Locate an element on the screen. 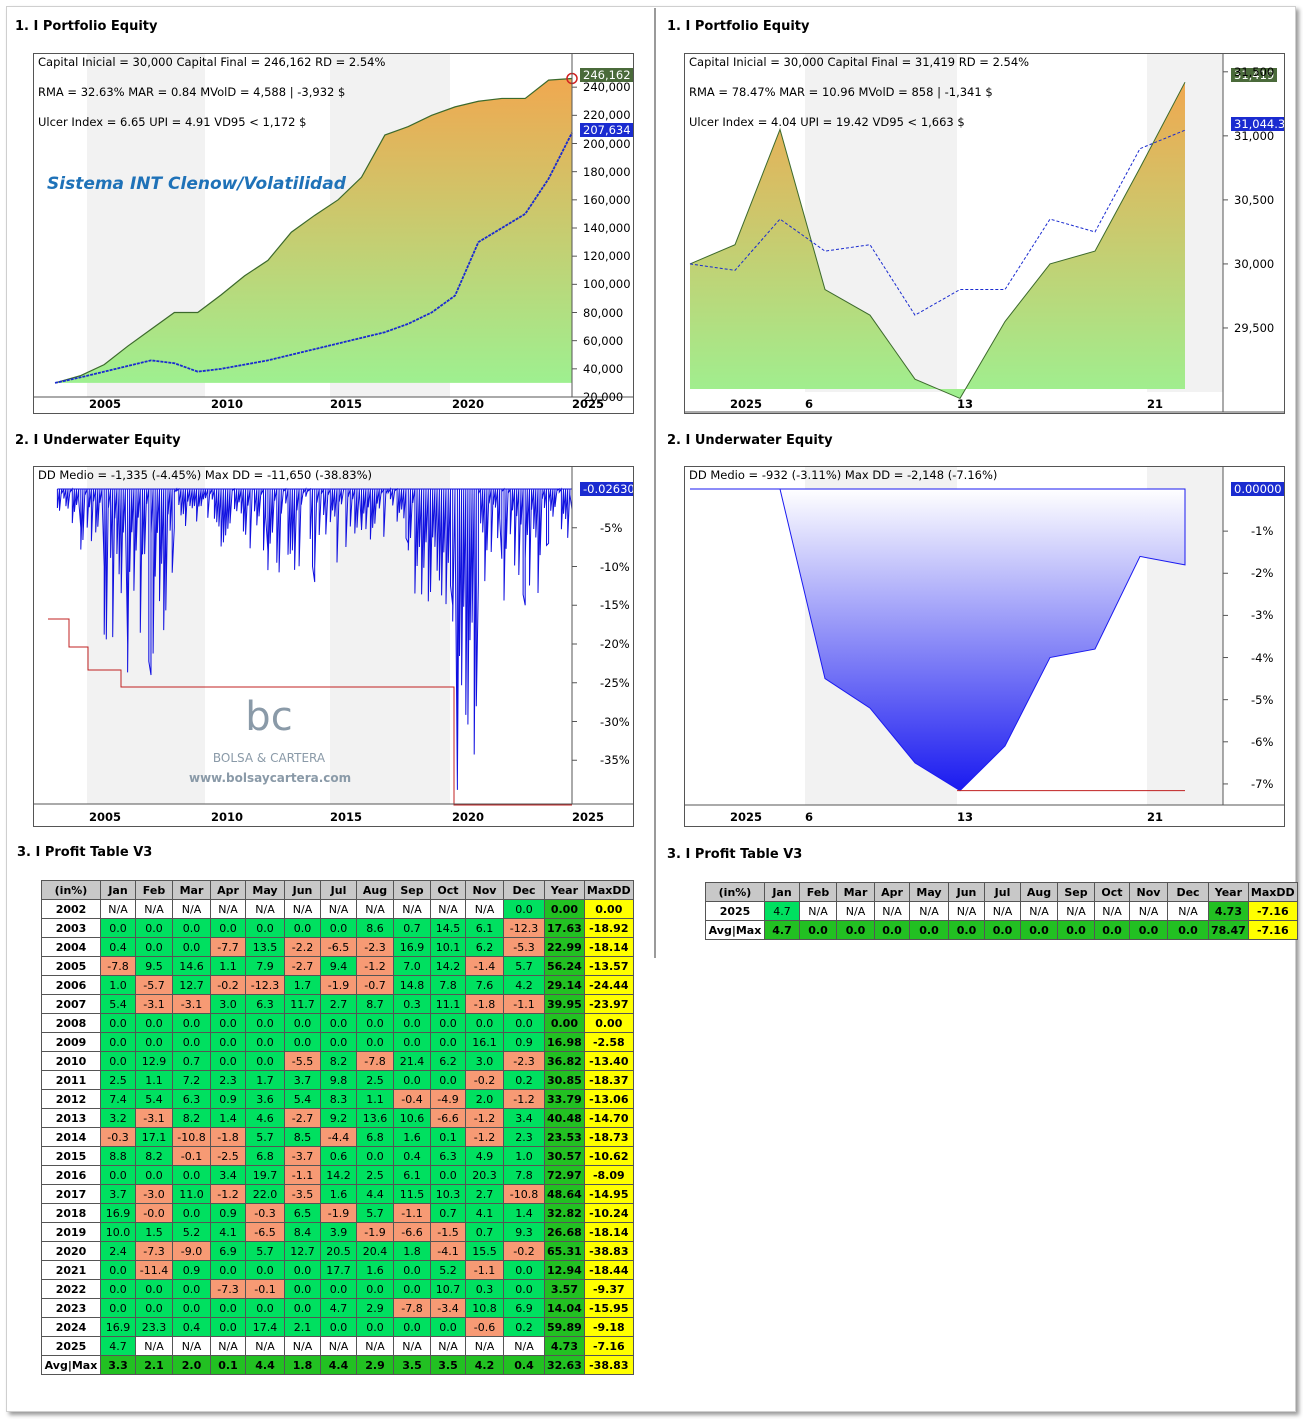 Image resolution: width=1303 pixels, height=1419 pixels. table-cell: -5.5 is located at coordinates (302, 1061).